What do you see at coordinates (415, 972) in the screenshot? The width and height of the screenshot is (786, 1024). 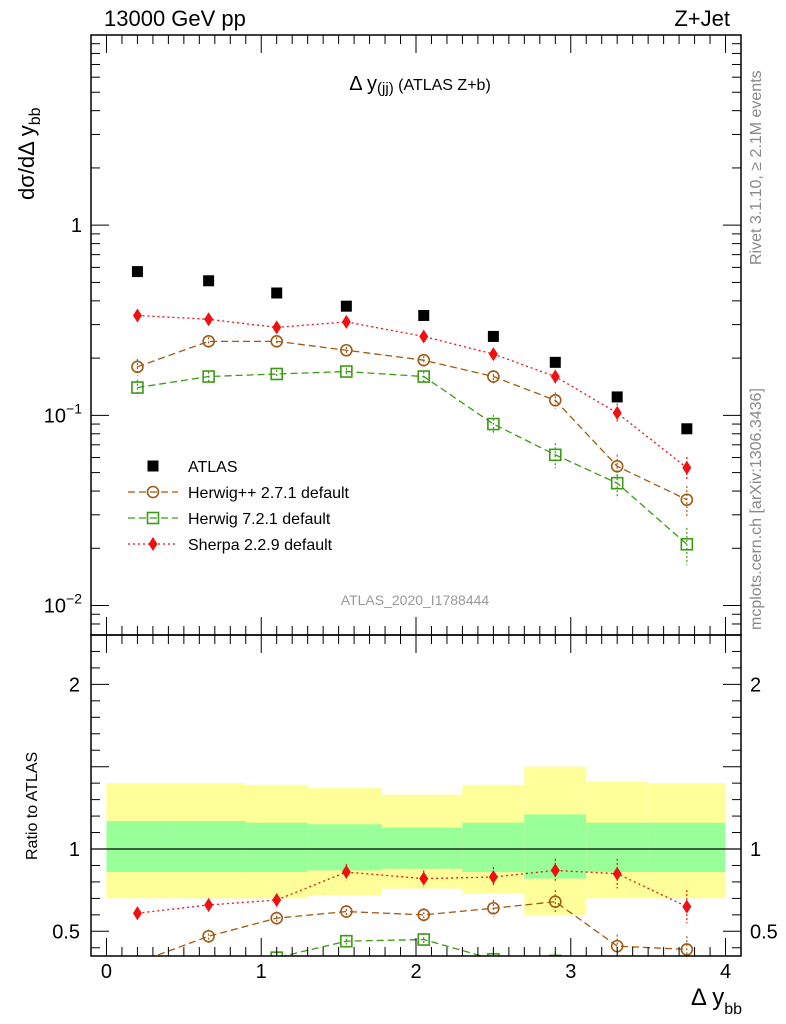 I see `x-tick-label: 2` at bounding box center [415, 972].